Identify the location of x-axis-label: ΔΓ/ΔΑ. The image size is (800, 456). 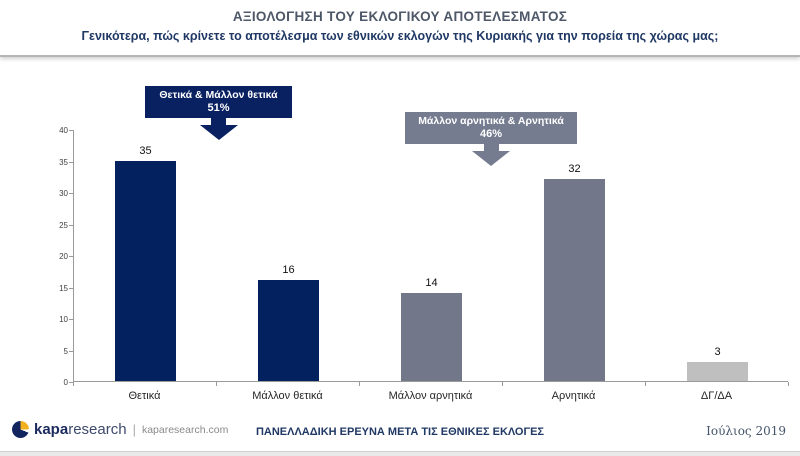
(716, 396).